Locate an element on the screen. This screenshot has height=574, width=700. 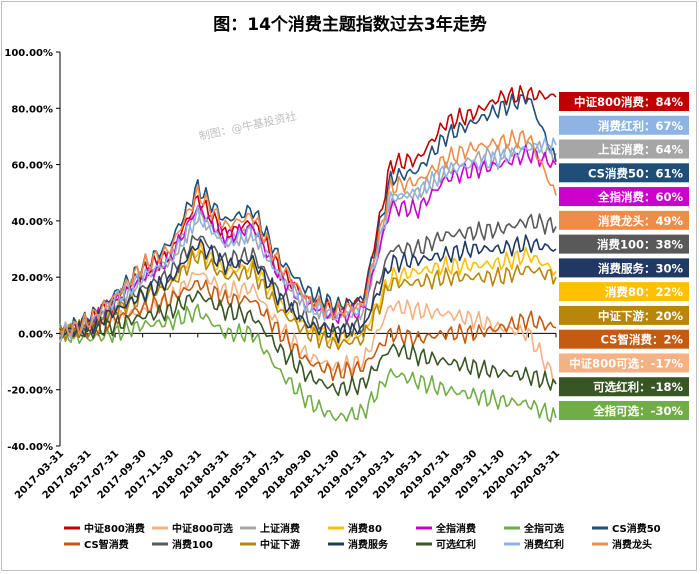
end-label: 上证消费：64% is located at coordinates (641, 150).